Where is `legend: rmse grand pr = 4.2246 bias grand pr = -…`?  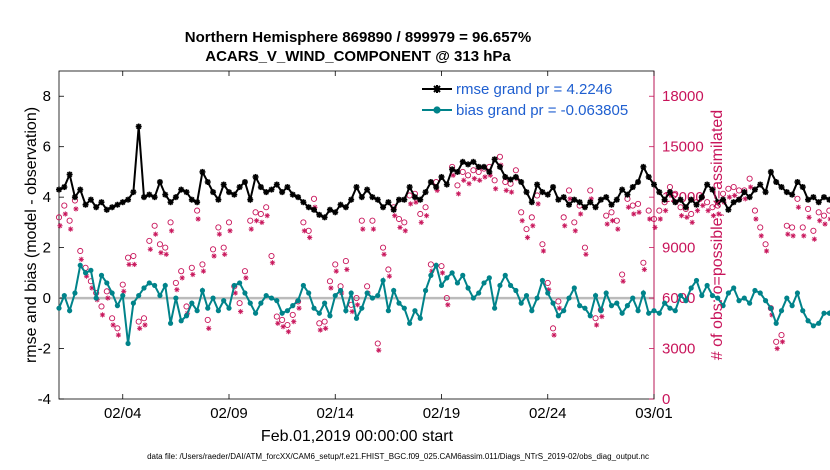 legend: rmse grand pr = 4.2246 bias grand pr = -… is located at coordinates (525, 100).